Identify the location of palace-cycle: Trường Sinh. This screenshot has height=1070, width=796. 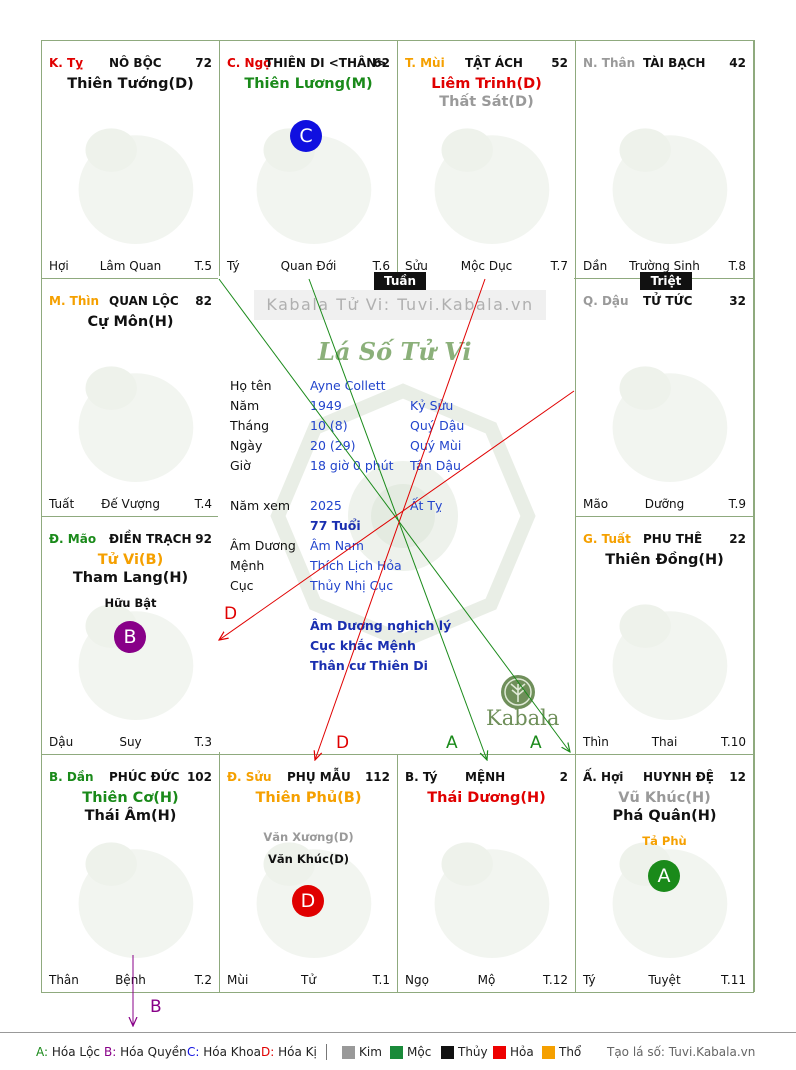
(664, 266).